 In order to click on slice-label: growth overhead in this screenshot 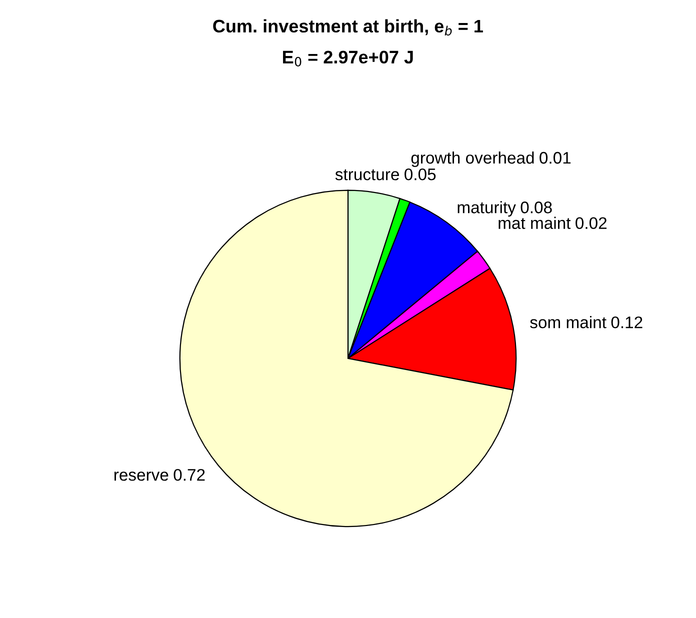, I will do `click(472, 159)`.